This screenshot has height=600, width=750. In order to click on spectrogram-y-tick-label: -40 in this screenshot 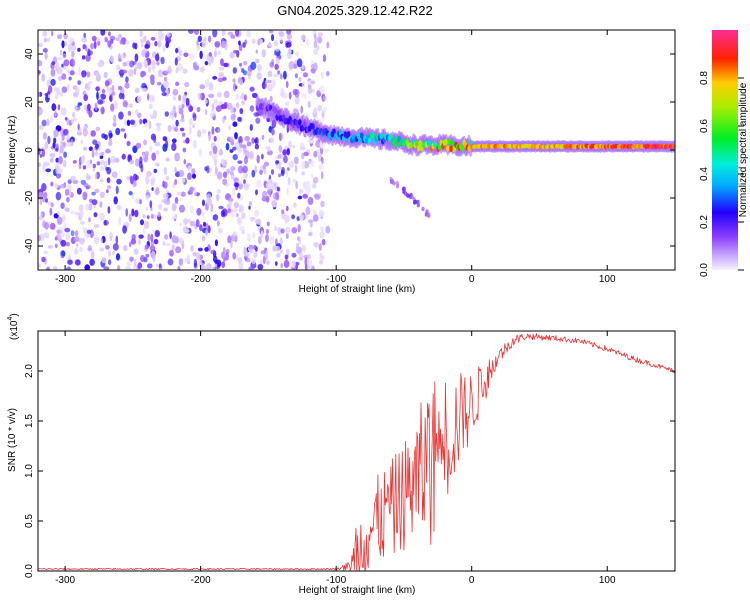, I will do `click(29, 245)`.